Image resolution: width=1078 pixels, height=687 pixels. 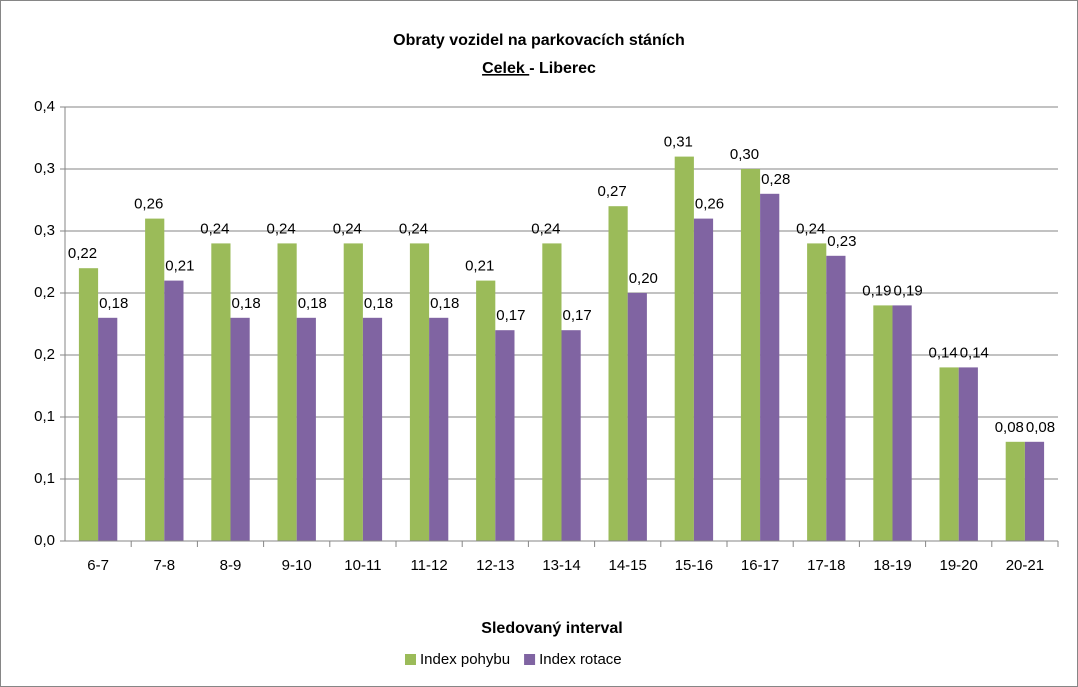 I want to click on x-tick-label: 15-16, so click(x=694, y=565).